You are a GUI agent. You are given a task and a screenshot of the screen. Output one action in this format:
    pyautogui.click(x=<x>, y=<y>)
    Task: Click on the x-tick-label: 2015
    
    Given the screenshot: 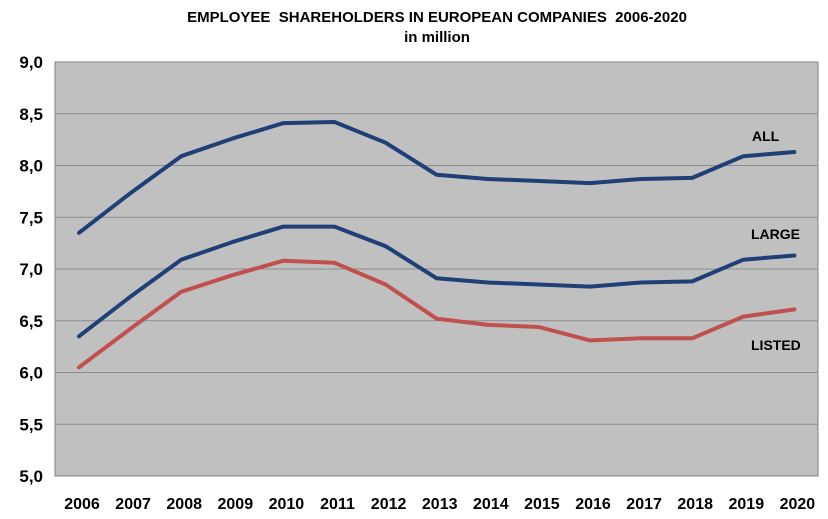 What is the action you would take?
    pyautogui.click(x=542, y=504)
    